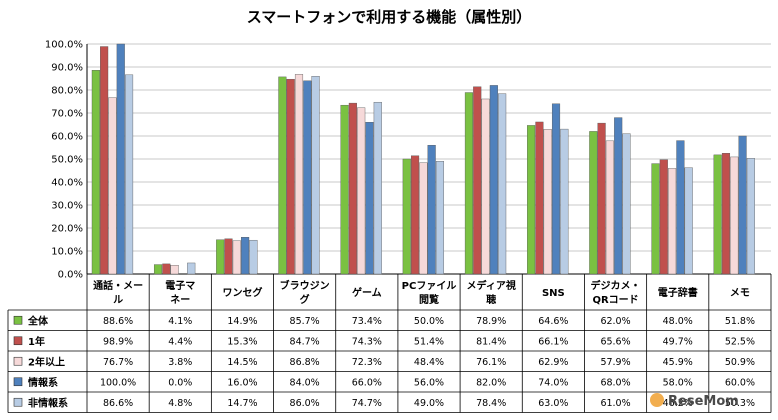 The image size is (778, 420). I want to click on y-tick-label: 60.0%, so click(67, 137).